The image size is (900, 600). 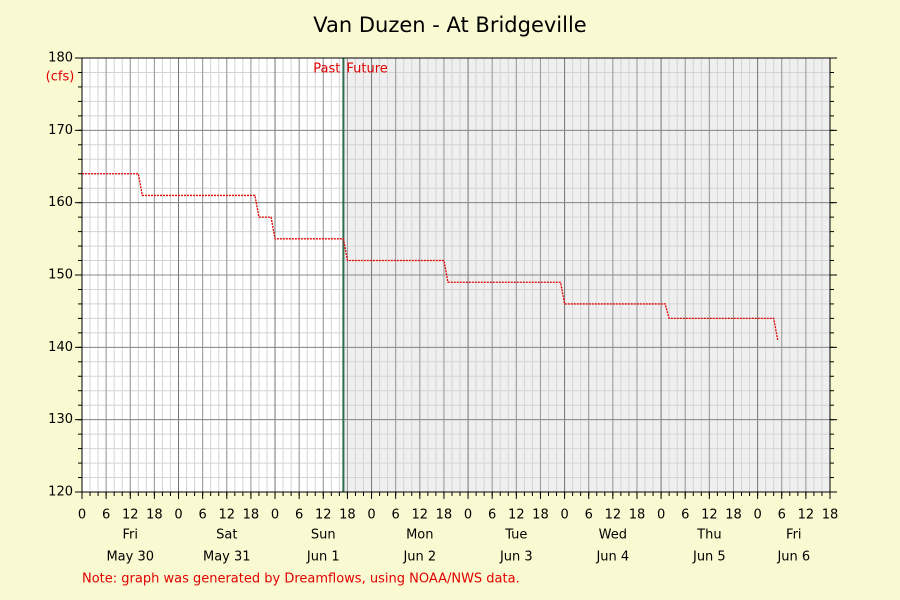 I want to click on x-date-label: May 30, so click(x=130, y=557).